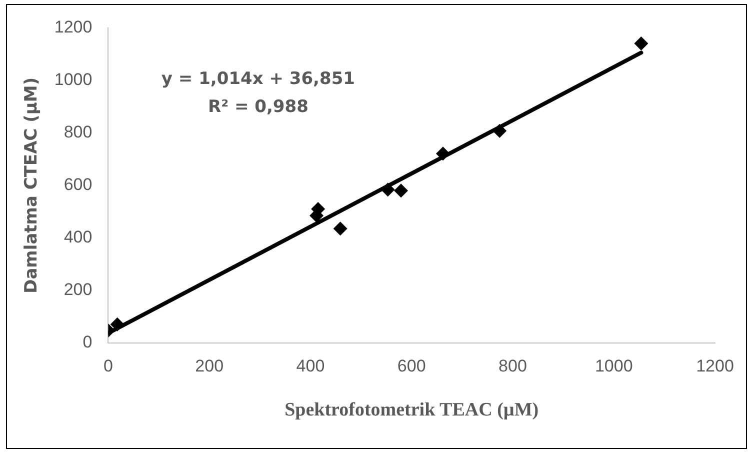 The height and width of the screenshot is (456, 755). What do you see at coordinates (32, 185) in the screenshot?
I see `y-axis-title: Damlatma CTEAC (µM)` at bounding box center [32, 185].